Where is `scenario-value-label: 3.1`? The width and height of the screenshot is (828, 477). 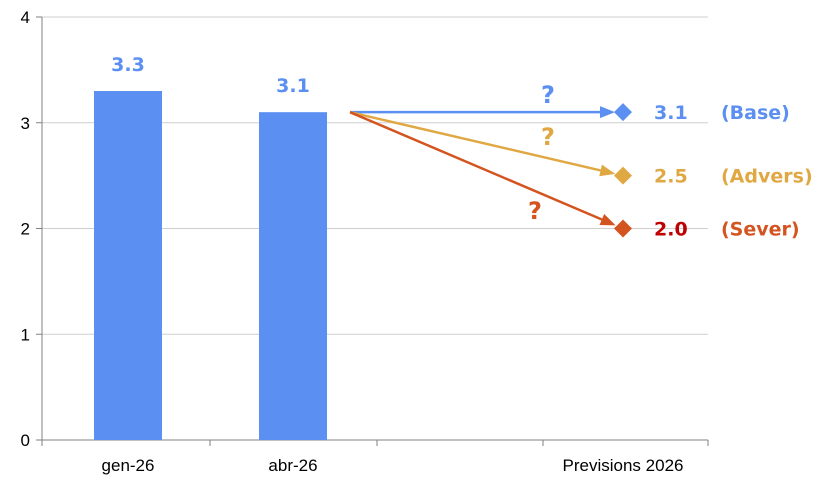 scenario-value-label: 3.1 is located at coordinates (671, 113).